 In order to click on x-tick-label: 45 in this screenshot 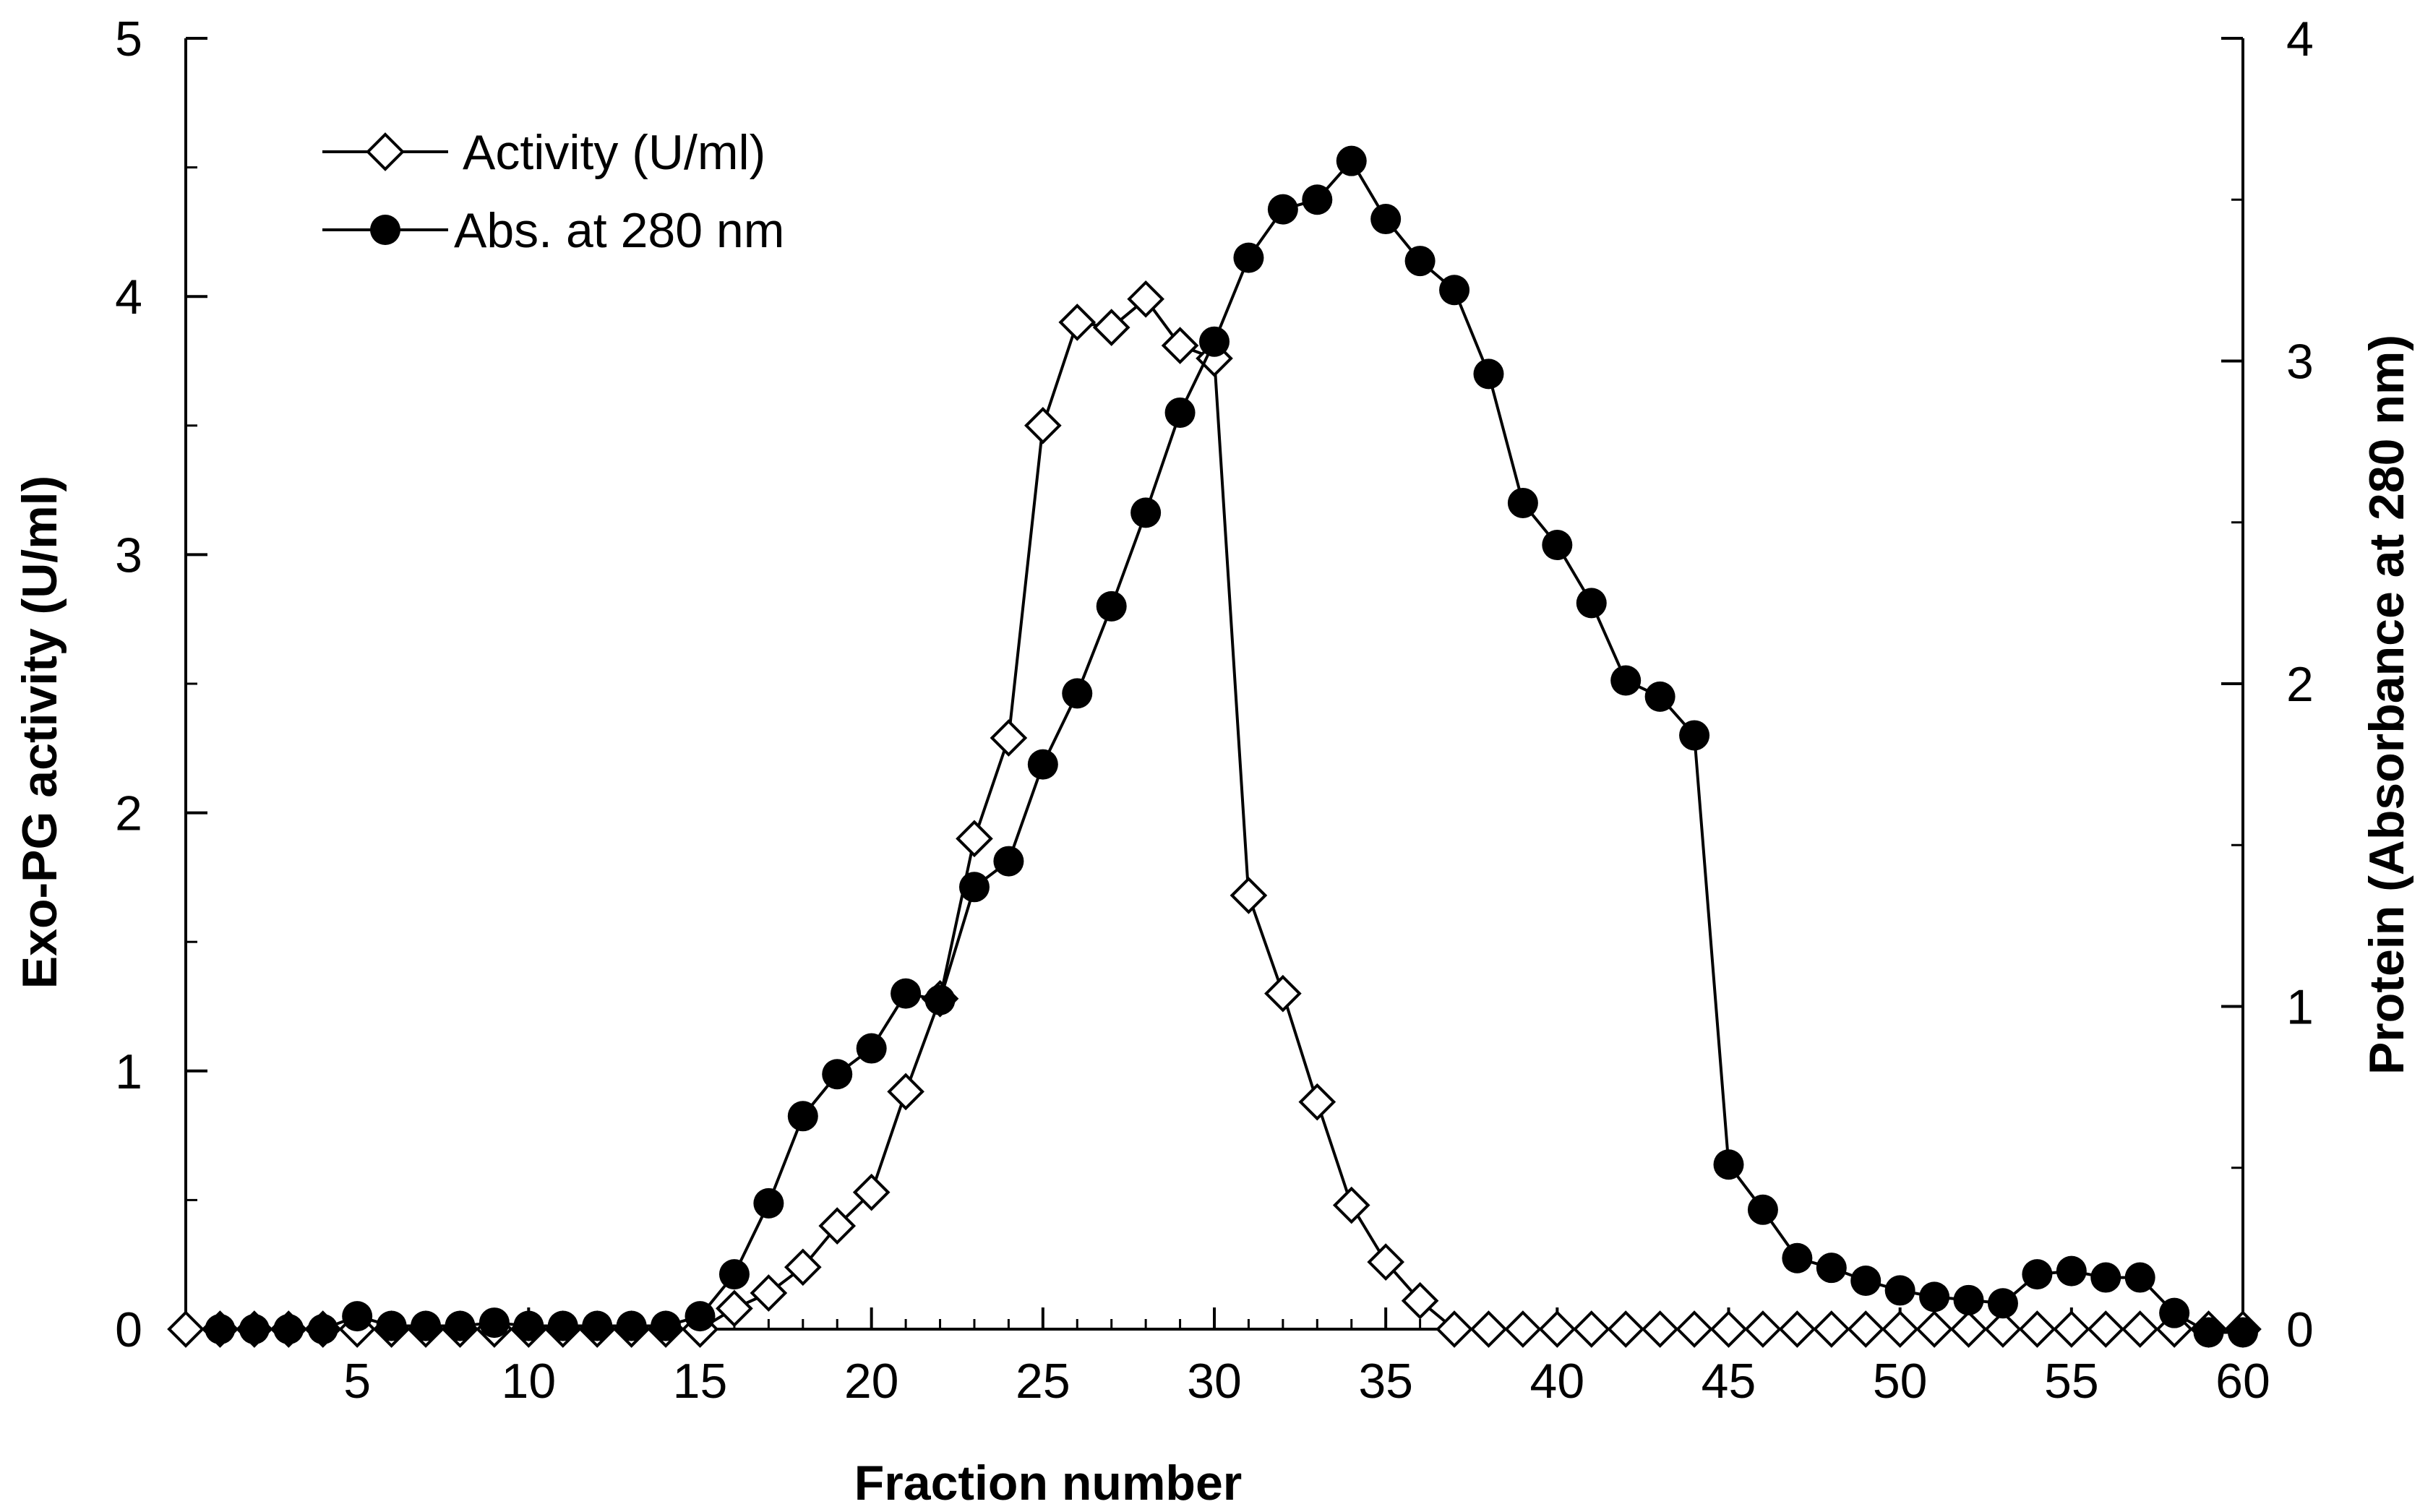, I will do `click(1729, 1381)`.